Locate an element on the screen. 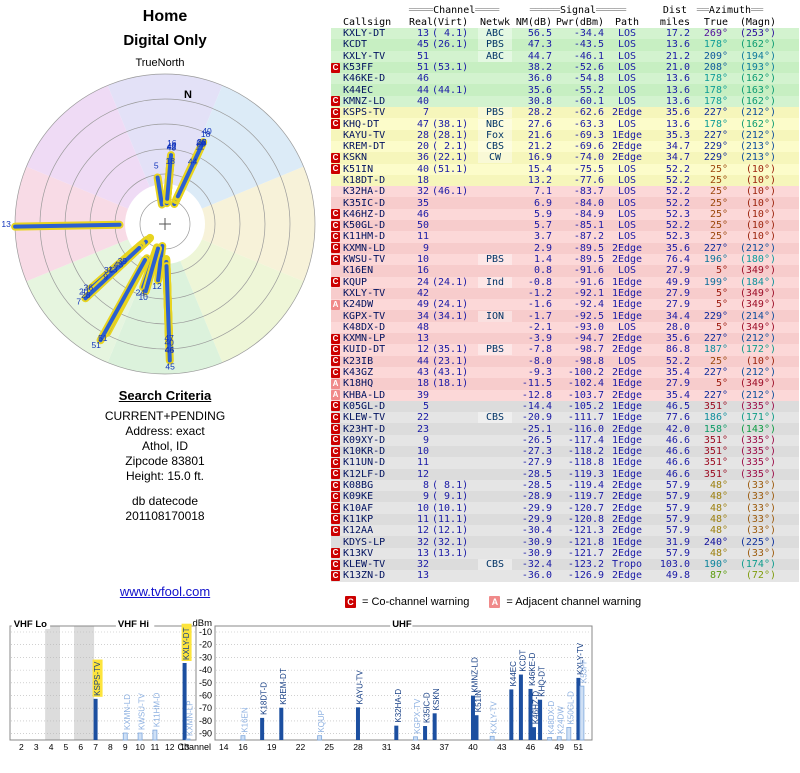  callsign-cell: K11KP is located at coordinates (358, 519).